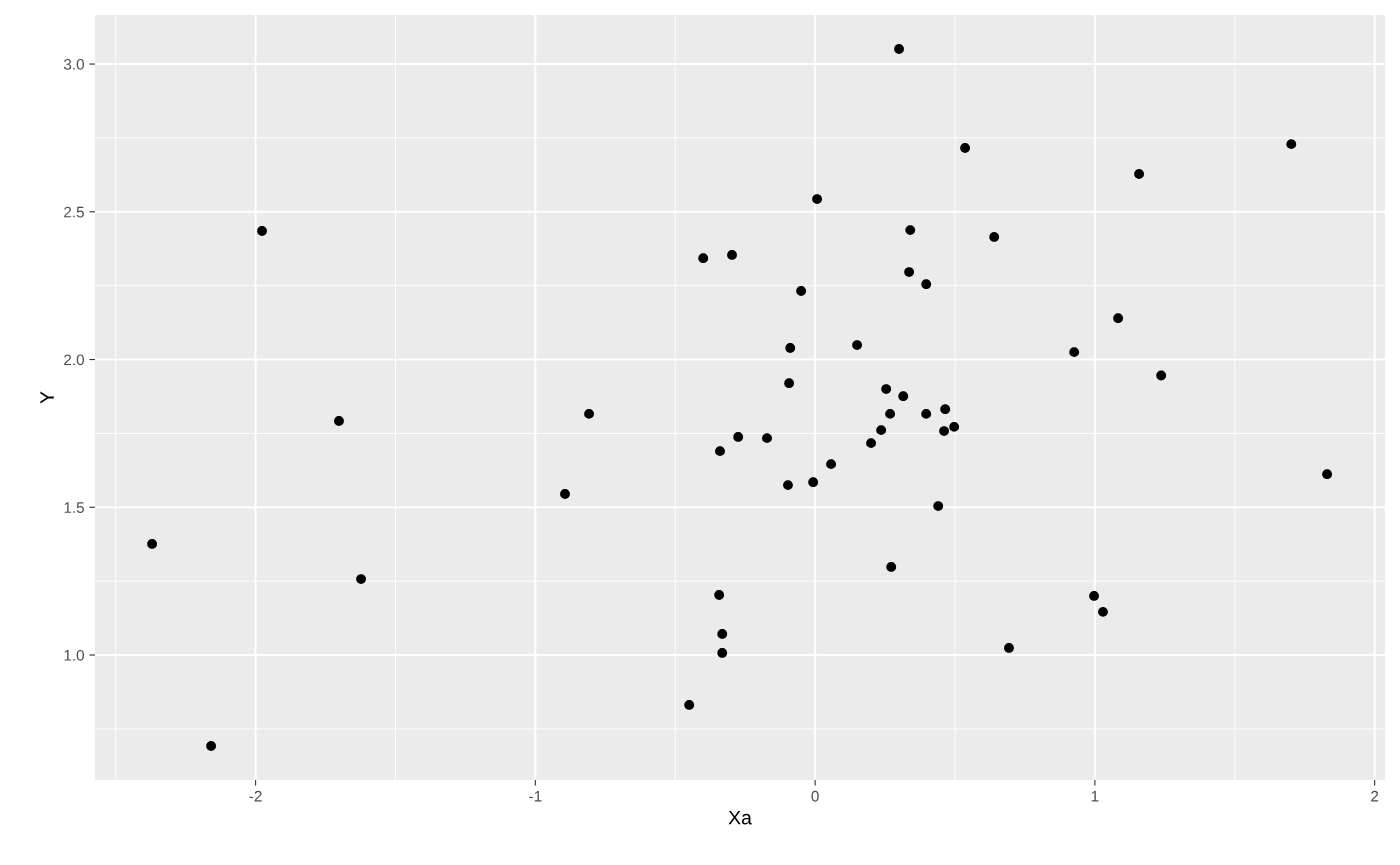 This screenshot has height=865, width=1400. Describe the element at coordinates (74, 360) in the screenshot. I see `y-tick-label: 2.0` at that location.